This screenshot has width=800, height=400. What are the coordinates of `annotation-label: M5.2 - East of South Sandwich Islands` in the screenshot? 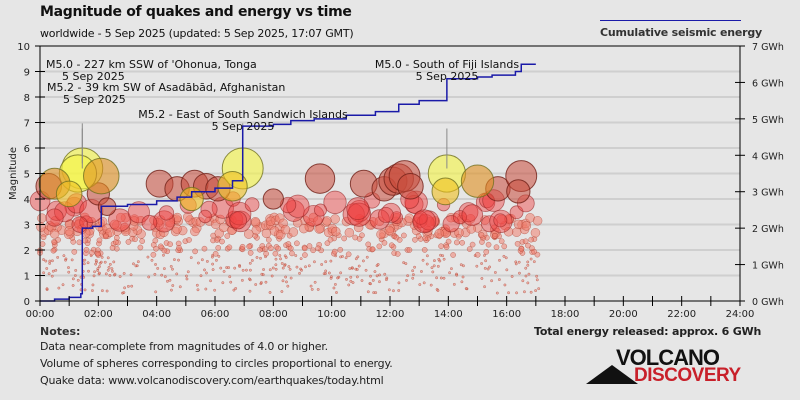 It's located at (243, 114).